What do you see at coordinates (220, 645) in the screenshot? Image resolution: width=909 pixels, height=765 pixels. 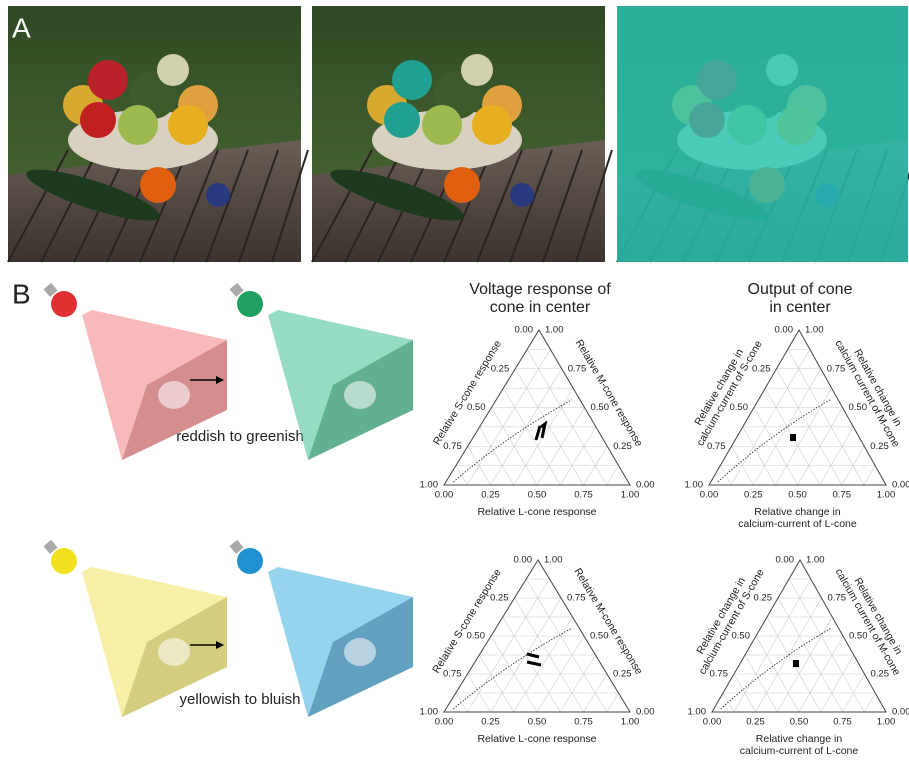 I see `arrow-head` at bounding box center [220, 645].